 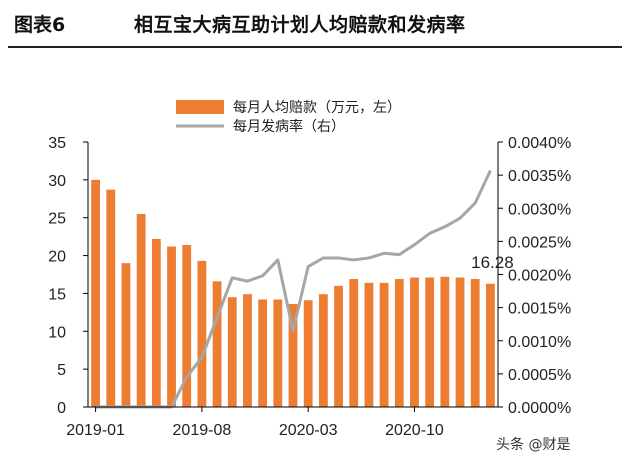 I want to click on y-left-tick-label: 25, so click(x=57, y=219).